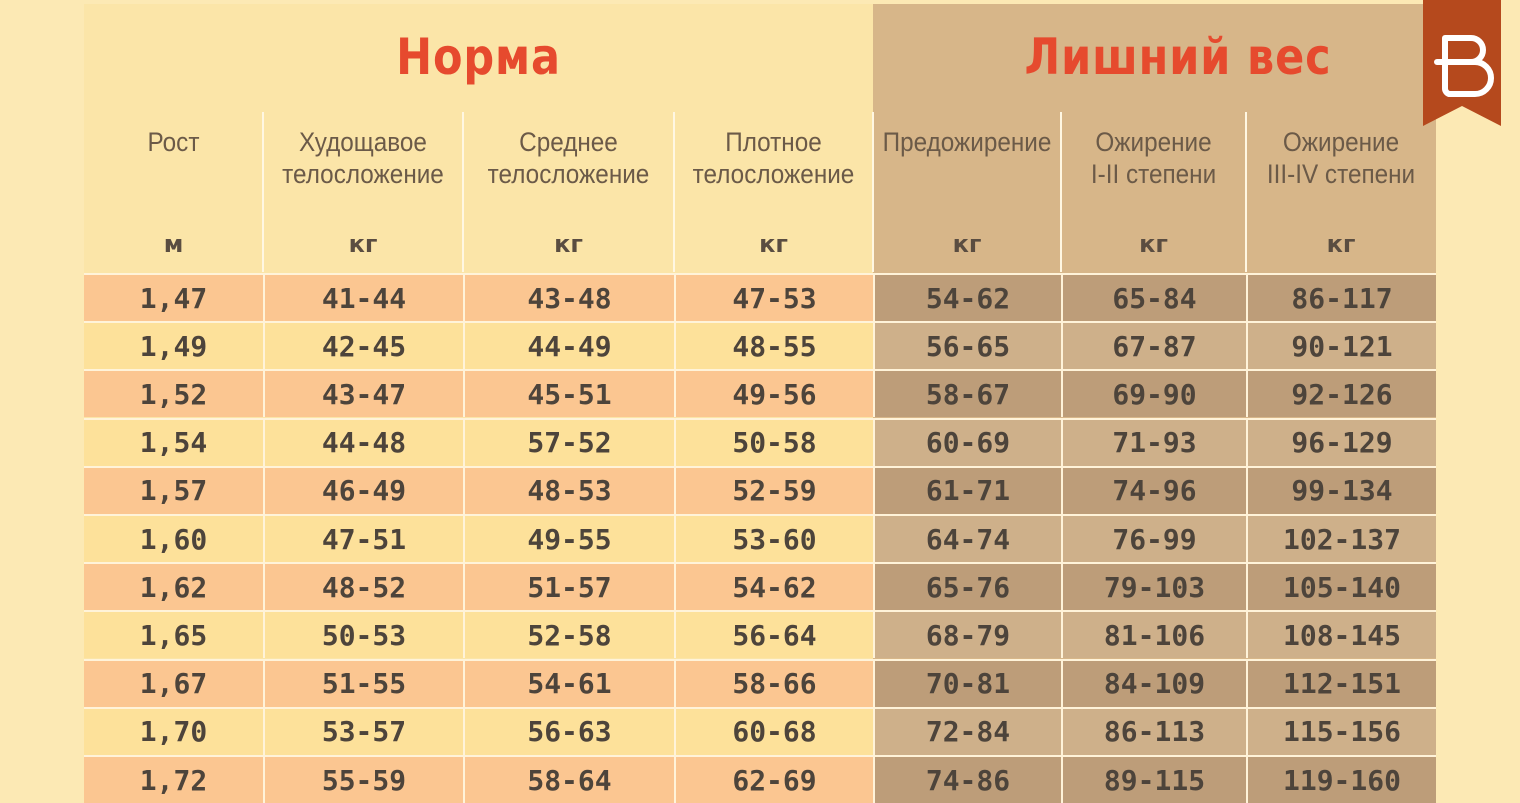  What do you see at coordinates (173, 346) in the screenshot?
I see `cell-height: 1,49` at bounding box center [173, 346].